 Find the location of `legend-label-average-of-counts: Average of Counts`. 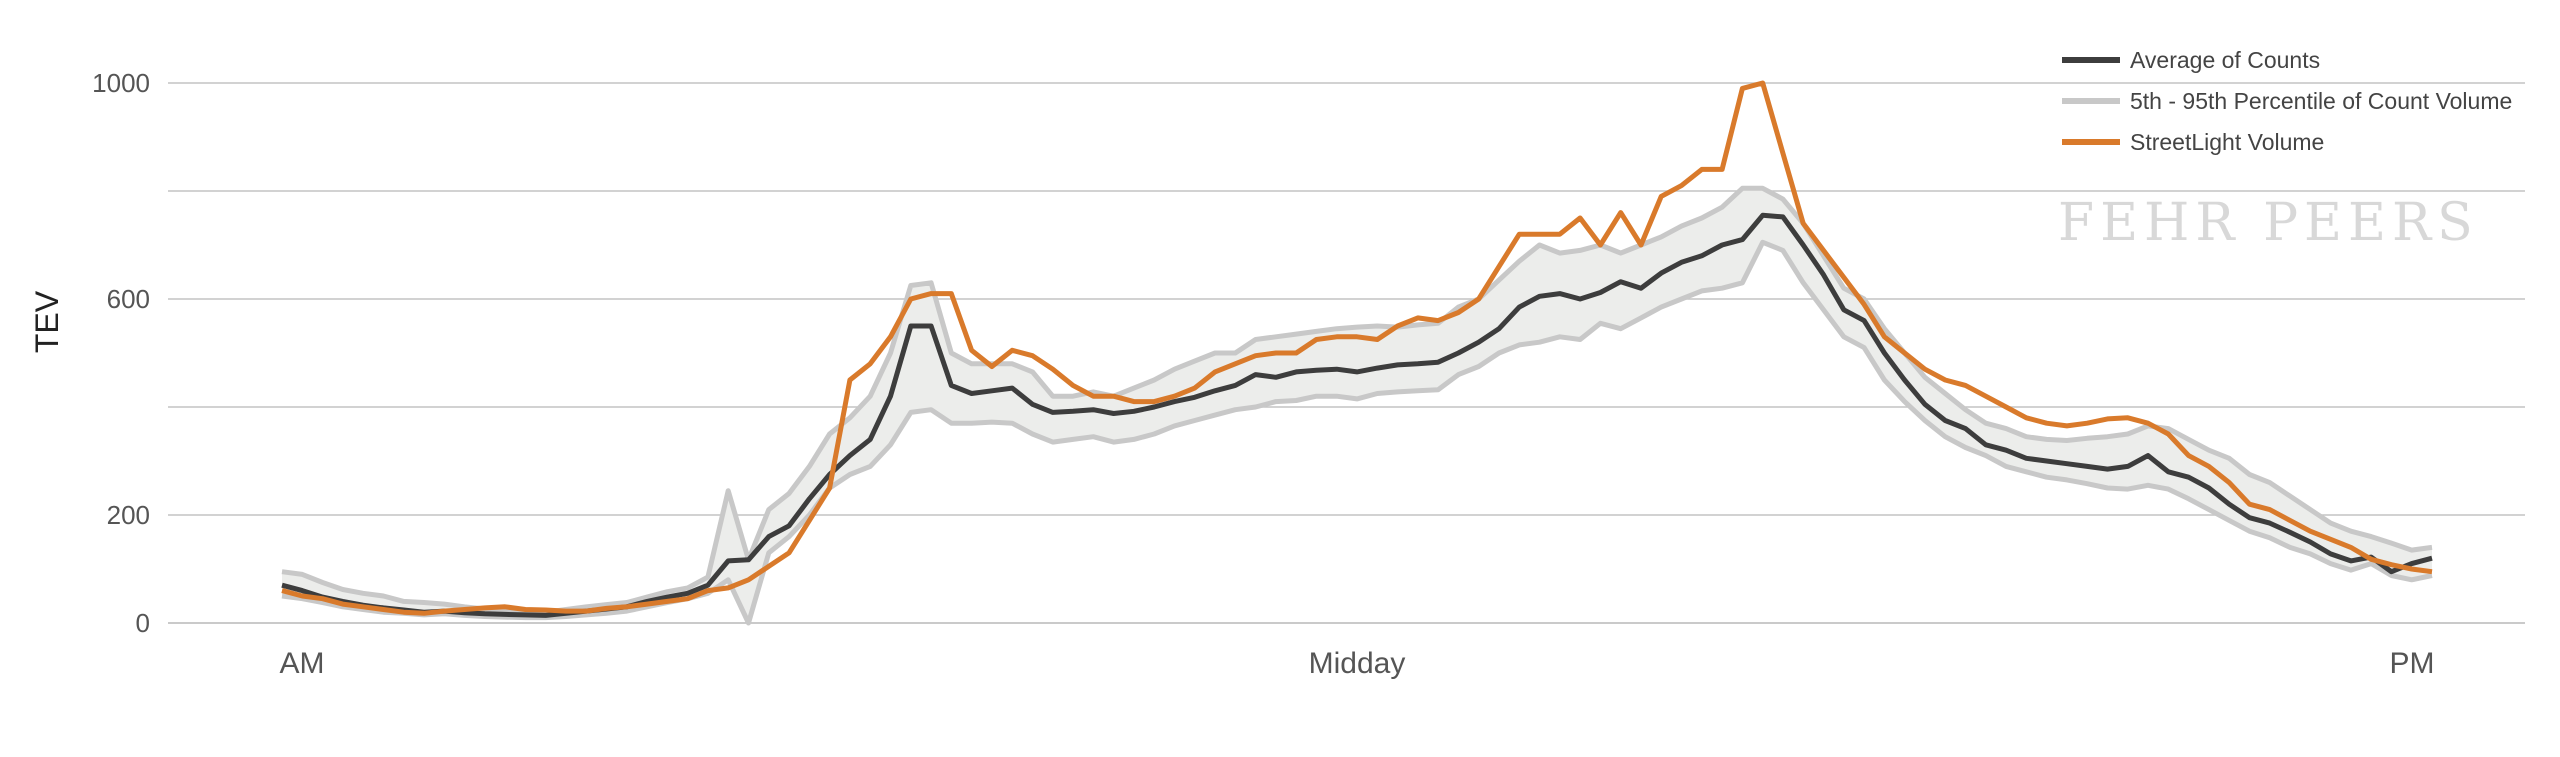

legend-label-average-of-counts: Average of Counts is located at coordinates (2225, 60).